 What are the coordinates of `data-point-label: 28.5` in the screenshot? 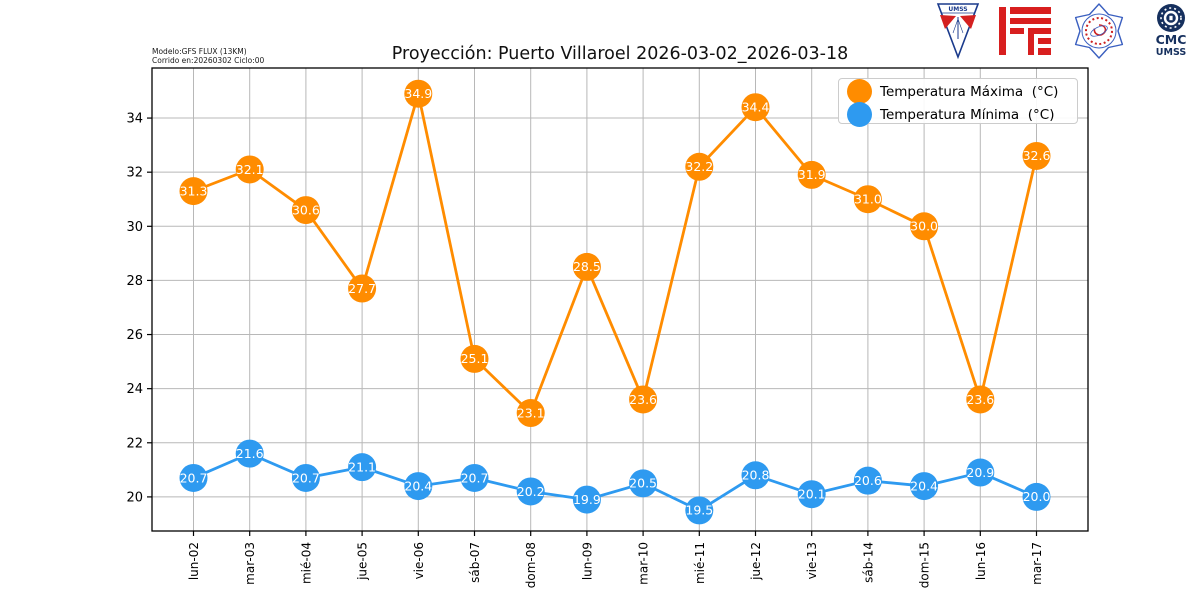 It's located at (587, 266).